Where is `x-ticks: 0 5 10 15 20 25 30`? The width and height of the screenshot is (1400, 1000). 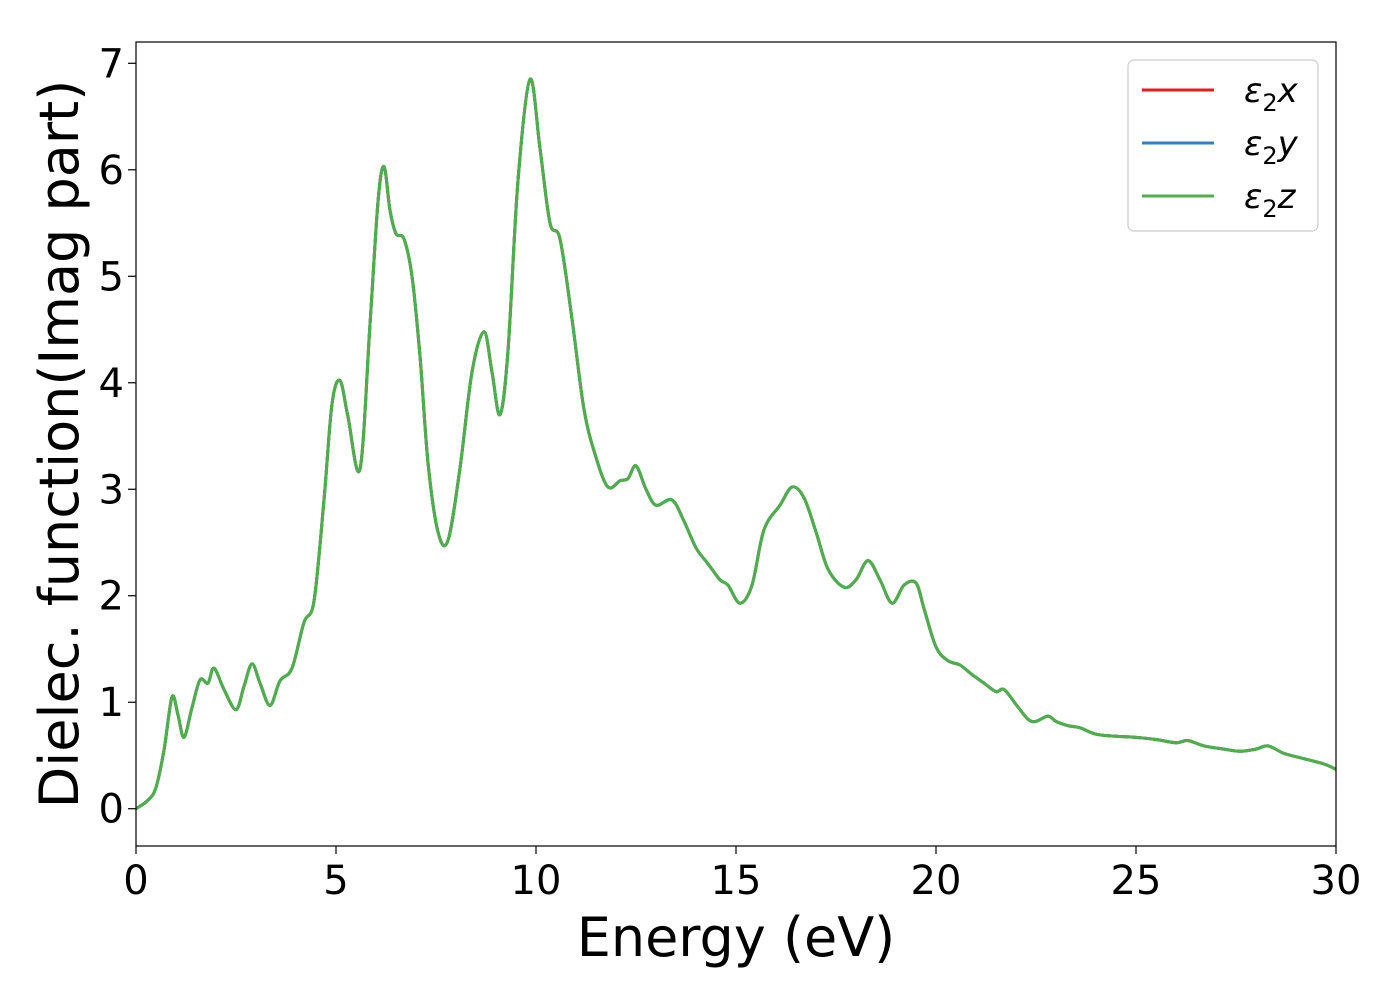 x-ticks: 0 5 10 15 20 25 30 is located at coordinates (742, 875).